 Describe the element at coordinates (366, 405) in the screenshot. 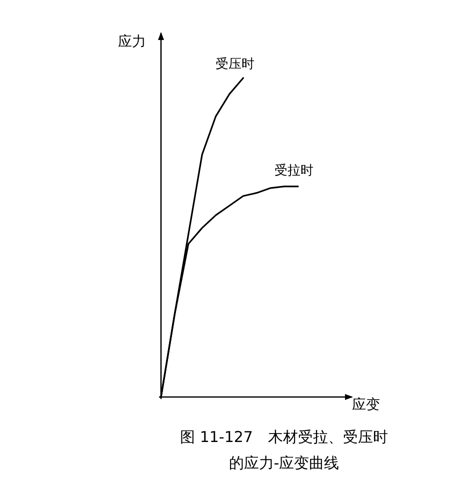

I see `xlabel: 应变` at that location.